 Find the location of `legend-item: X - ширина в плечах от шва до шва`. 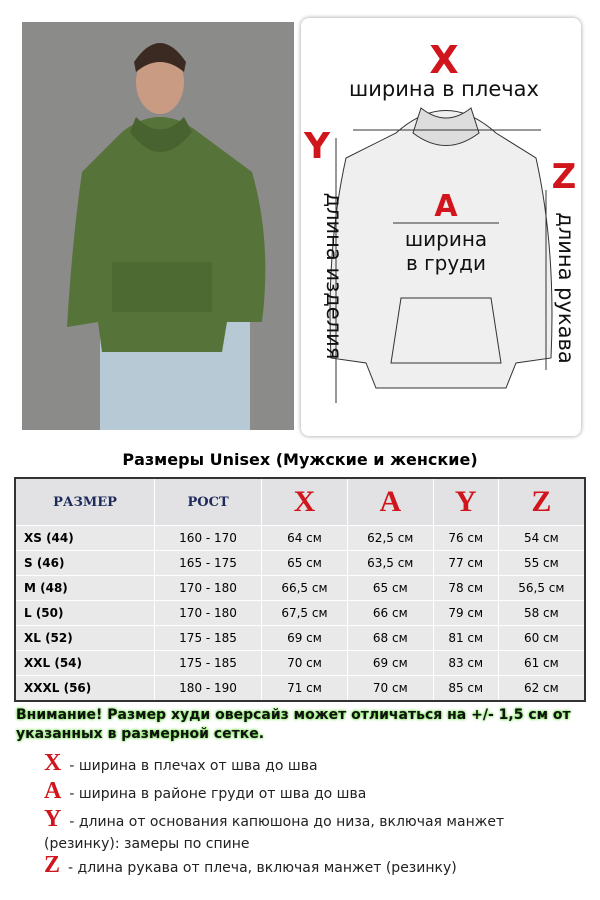

legend-item: X - ширина в плечах от шва до шва is located at coordinates (299, 763).